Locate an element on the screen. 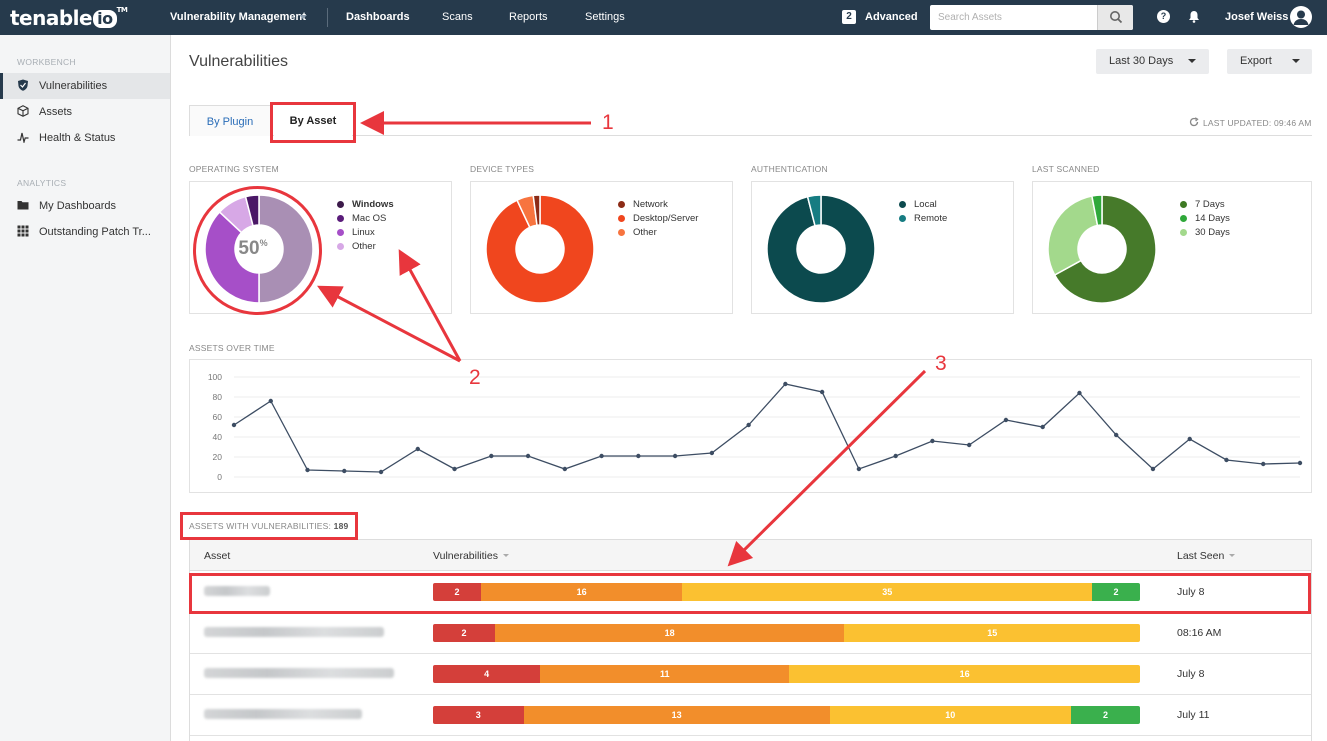  legend-item: 30 Days is located at coordinates (1205, 234).